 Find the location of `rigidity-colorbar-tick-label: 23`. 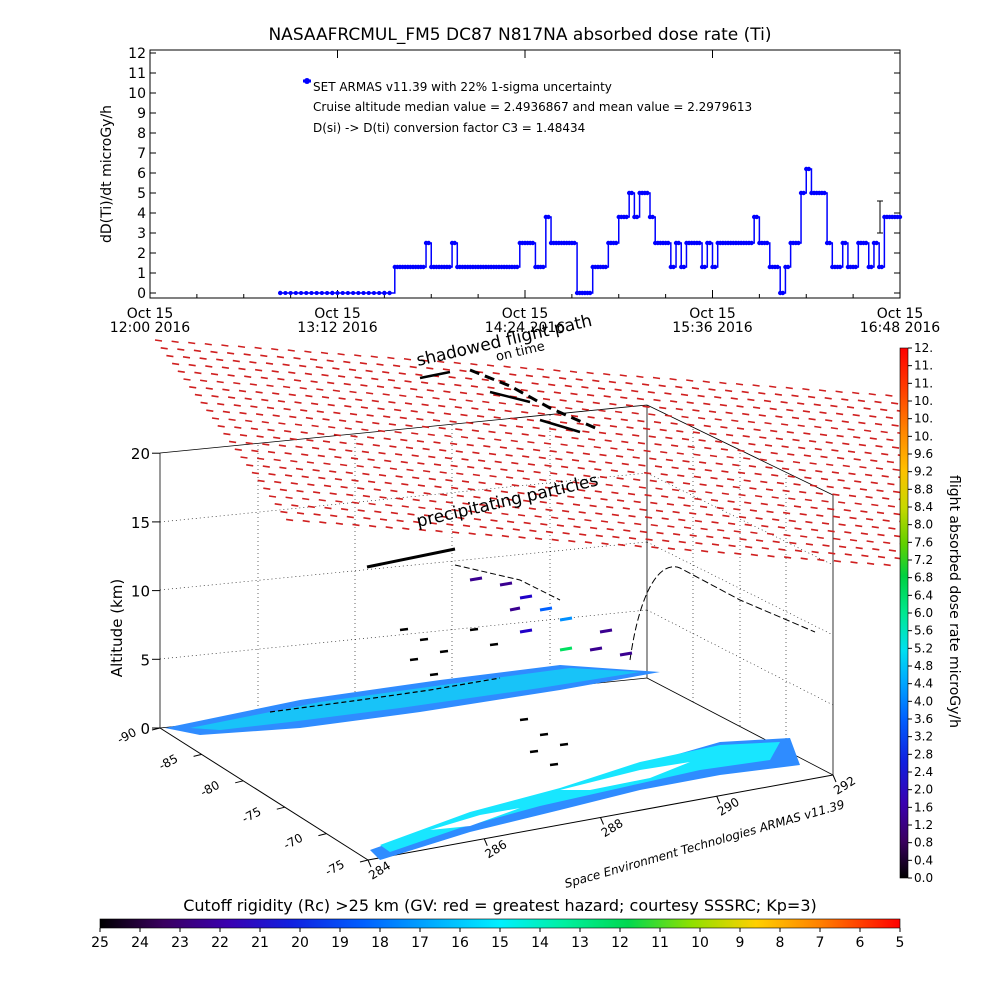

rigidity-colorbar-tick-label: 23 is located at coordinates (180, 943).